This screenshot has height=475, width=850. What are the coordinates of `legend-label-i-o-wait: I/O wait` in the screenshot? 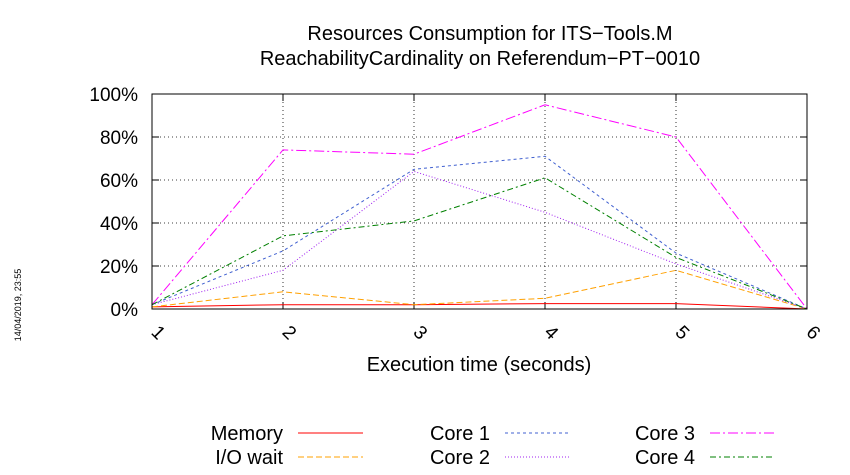 It's located at (249, 458).